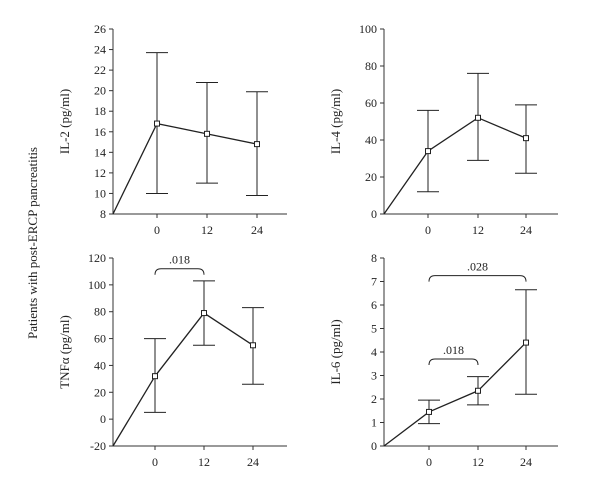 The height and width of the screenshot is (491, 600). Describe the element at coordinates (98, 446) in the screenshot. I see `tnfa-y-tick-label: -20` at that location.